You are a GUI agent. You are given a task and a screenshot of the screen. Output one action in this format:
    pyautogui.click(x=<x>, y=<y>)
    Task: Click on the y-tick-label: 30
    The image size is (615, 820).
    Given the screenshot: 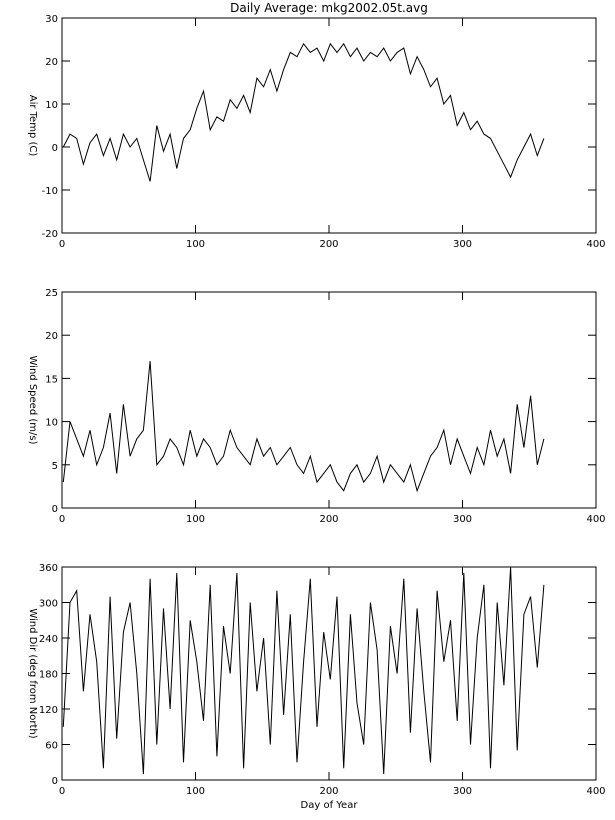 What is the action you would take?
    pyautogui.click(x=51, y=19)
    